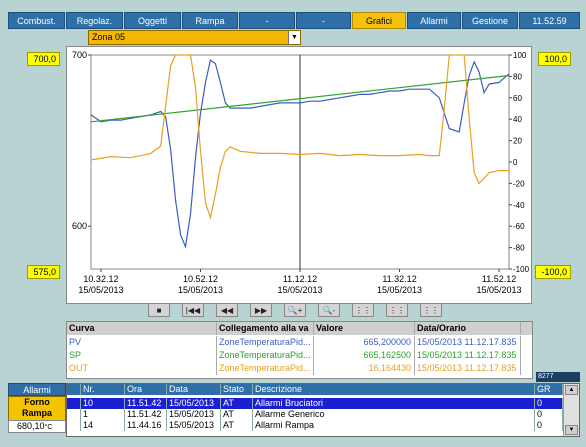  What do you see at coordinates (397, 310) in the screenshot?
I see `move-axis-button: ⋮⋮` at bounding box center [397, 310].